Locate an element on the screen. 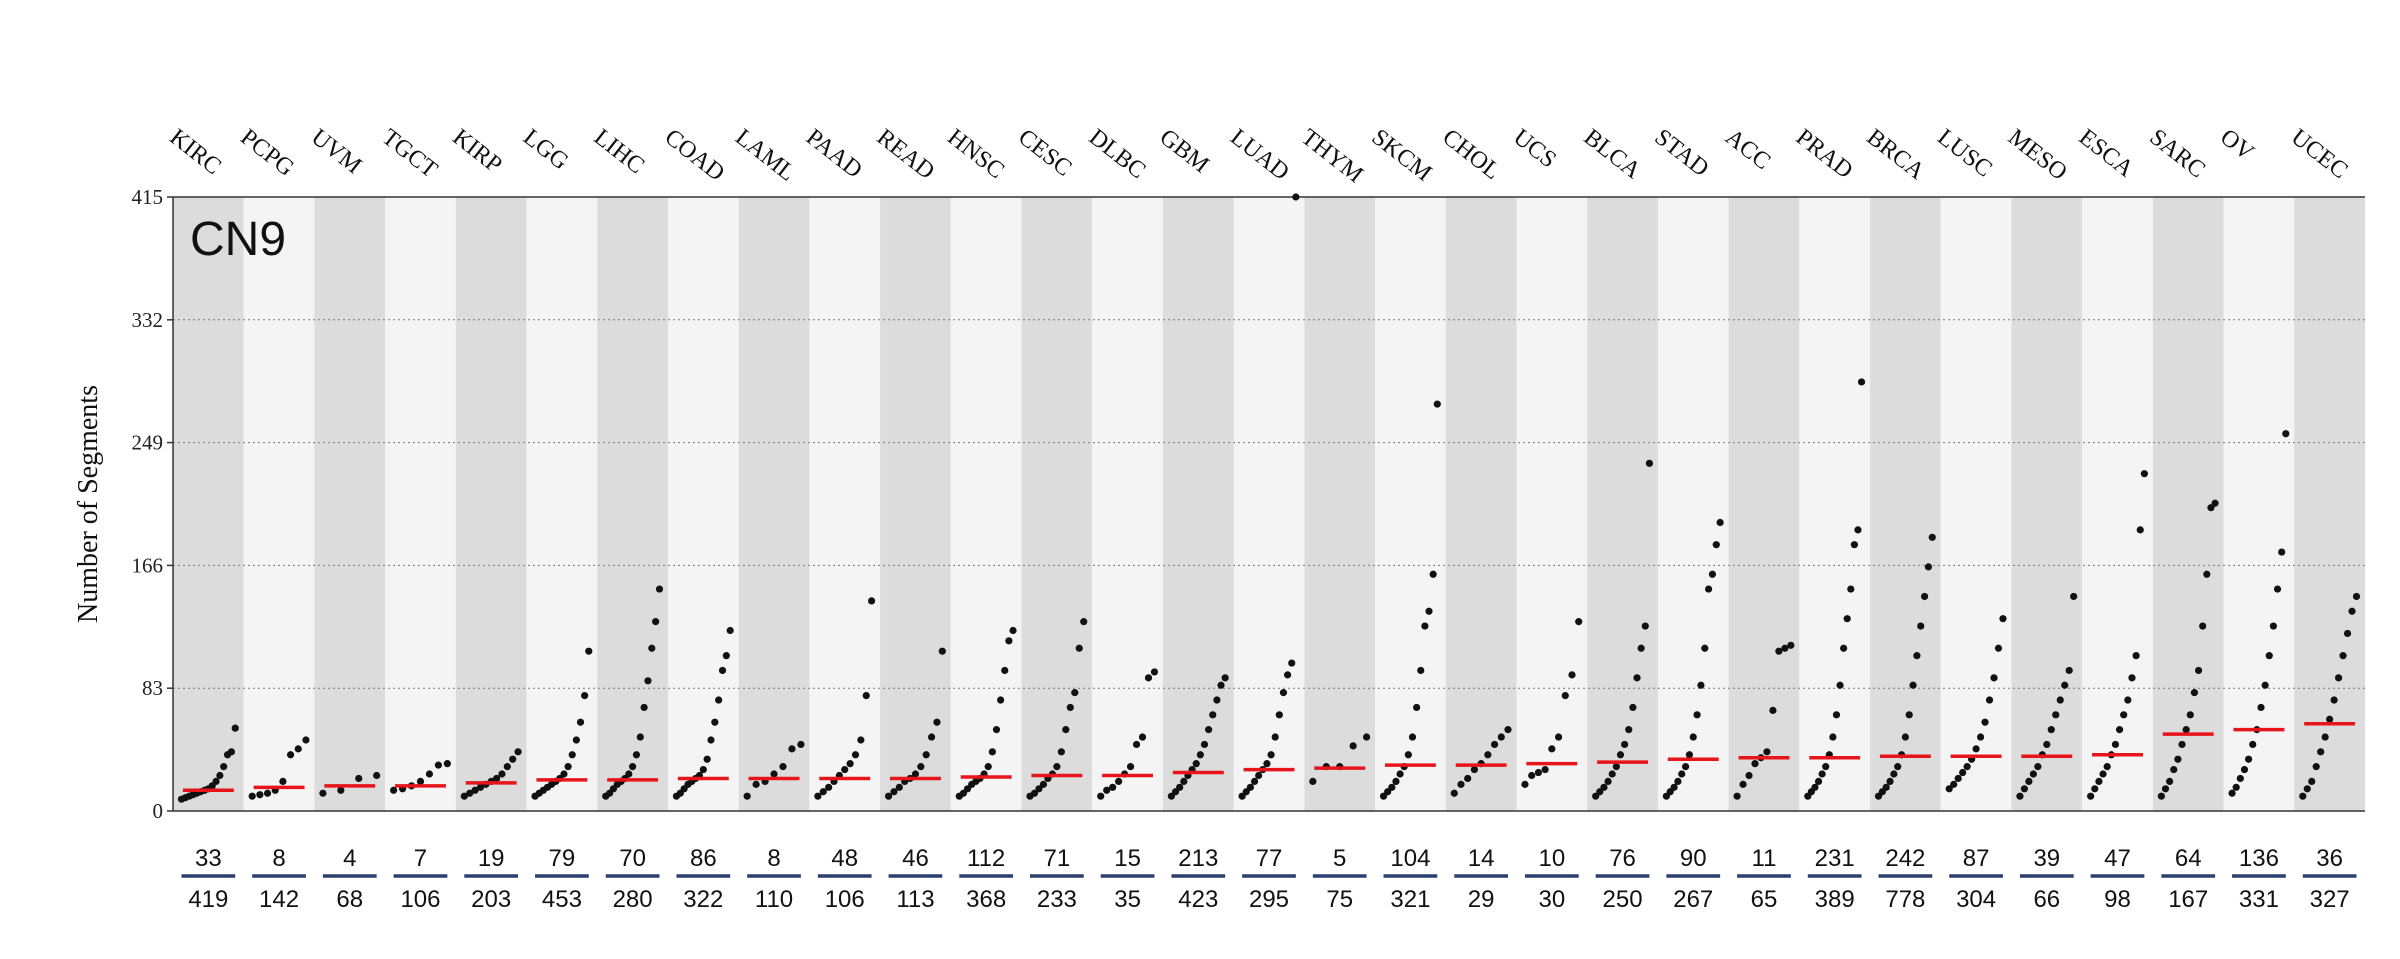 The image size is (2400, 959). category-label: OV is located at coordinates (2237, 145).